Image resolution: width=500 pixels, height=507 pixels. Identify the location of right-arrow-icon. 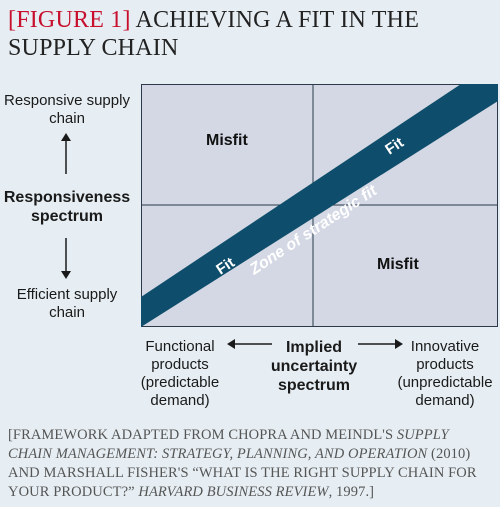
(380, 344).